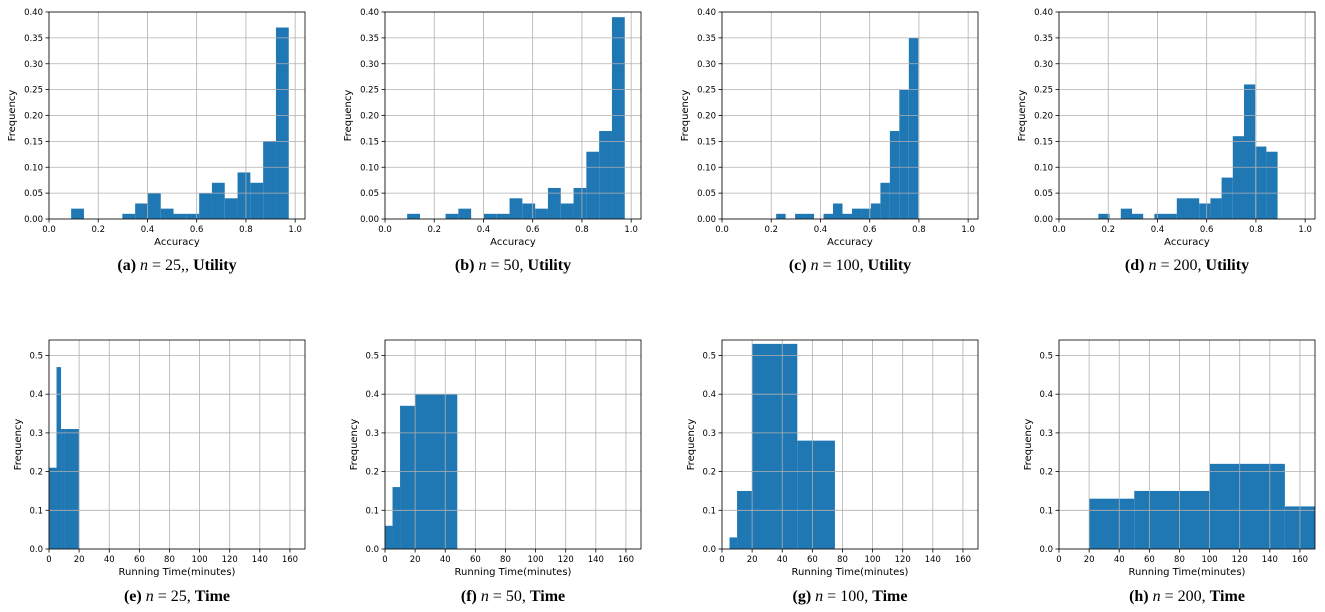  I want to click on panel-caption: (g) n = 100, Time, so click(850, 597).